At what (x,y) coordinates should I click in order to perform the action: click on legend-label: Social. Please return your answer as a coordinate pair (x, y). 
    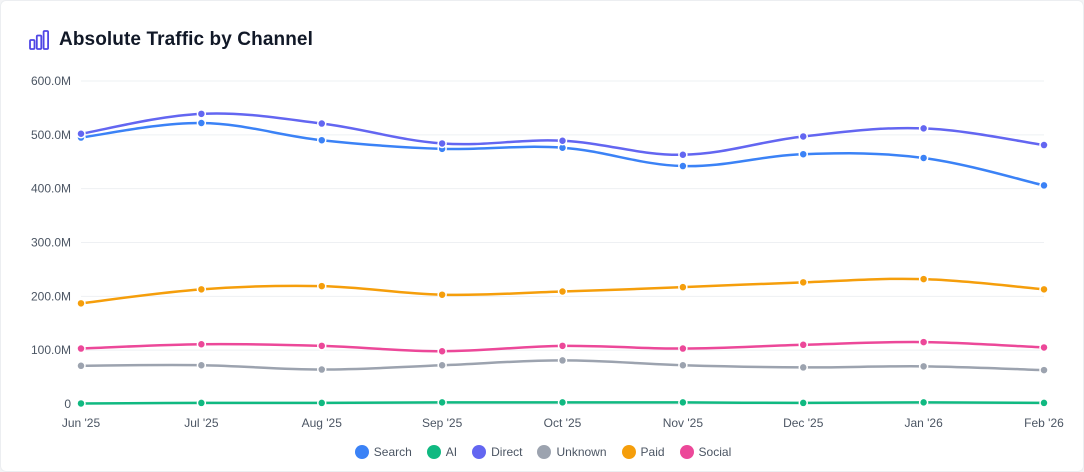
    Looking at the image, I should click on (715, 452).